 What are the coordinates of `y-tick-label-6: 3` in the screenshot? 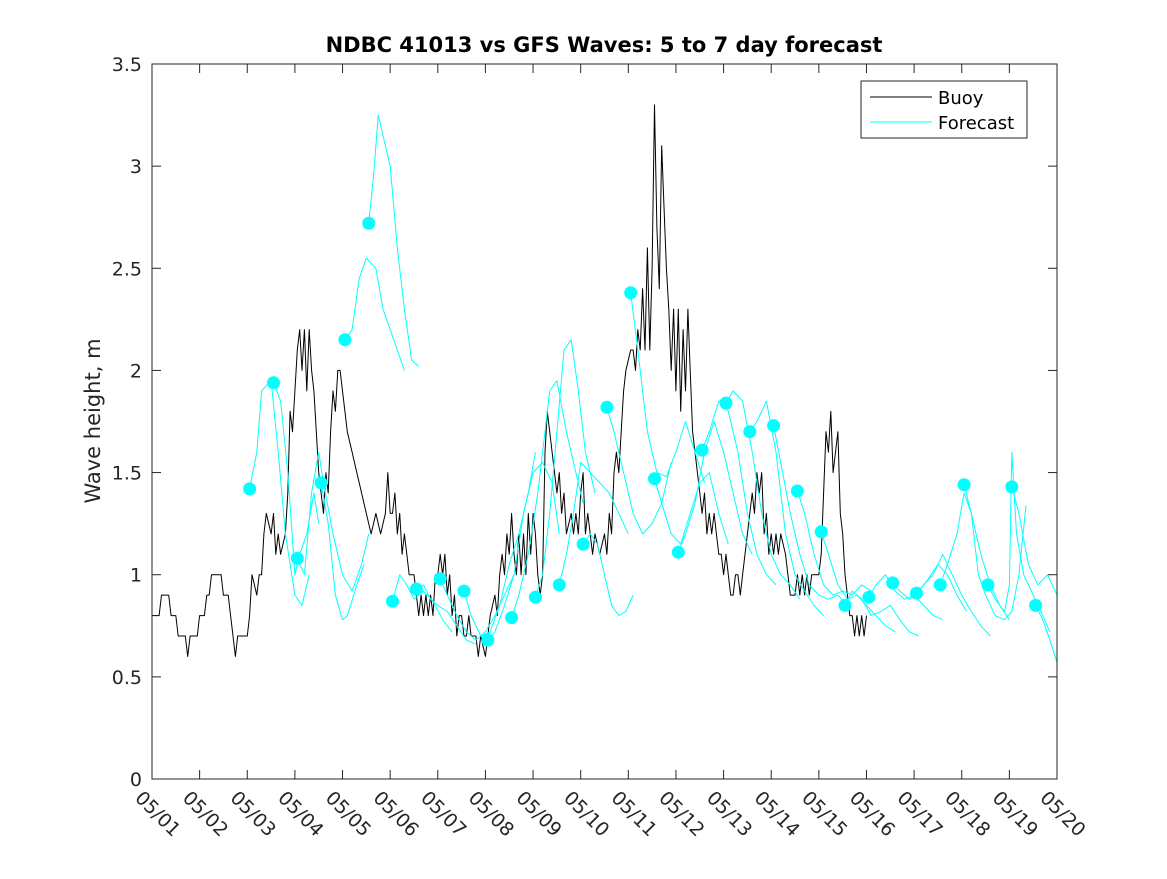 It's located at (136, 167).